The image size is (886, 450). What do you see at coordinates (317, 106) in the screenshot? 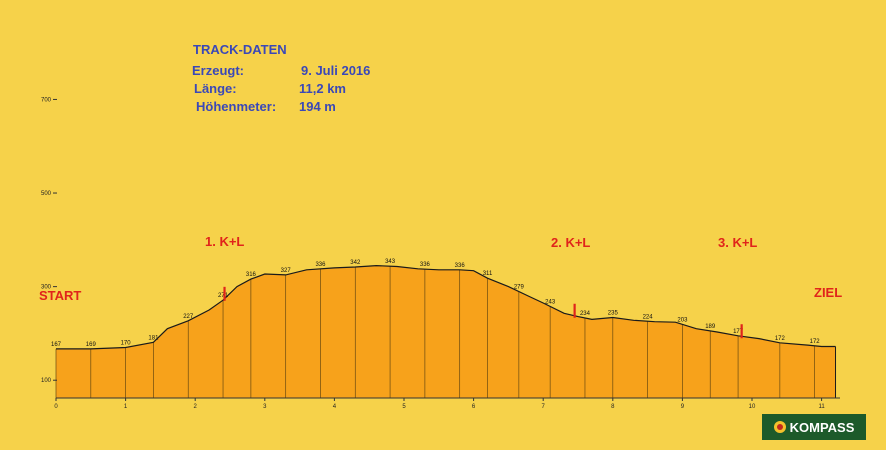
I see `elevation-gain-value: 194 m` at bounding box center [317, 106].